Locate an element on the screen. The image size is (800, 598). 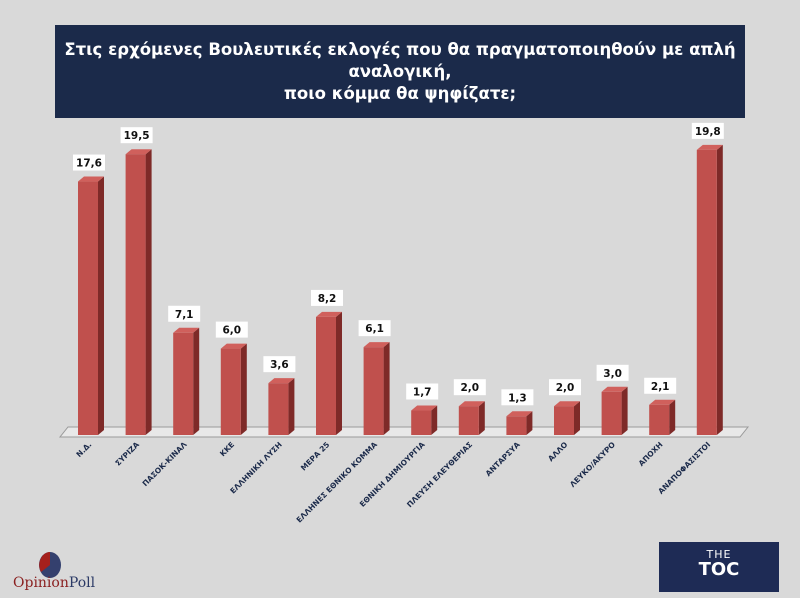
opinion-poll-wordmark: OpinionPoll is located at coordinates (54, 583).